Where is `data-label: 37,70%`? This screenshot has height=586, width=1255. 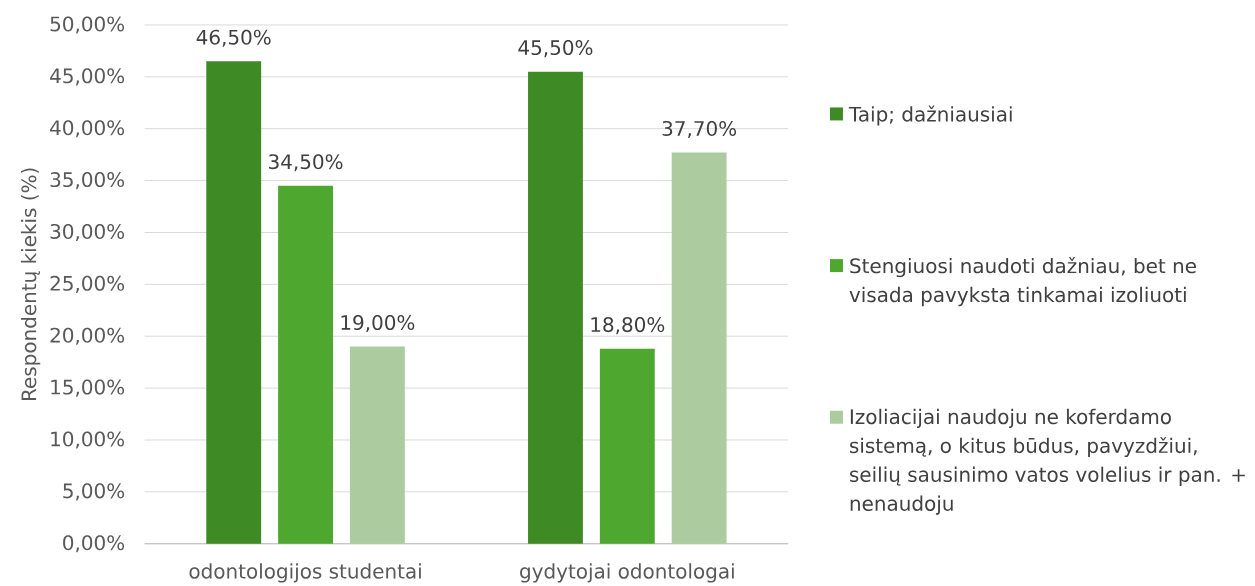 data-label: 37,70% is located at coordinates (699, 130).